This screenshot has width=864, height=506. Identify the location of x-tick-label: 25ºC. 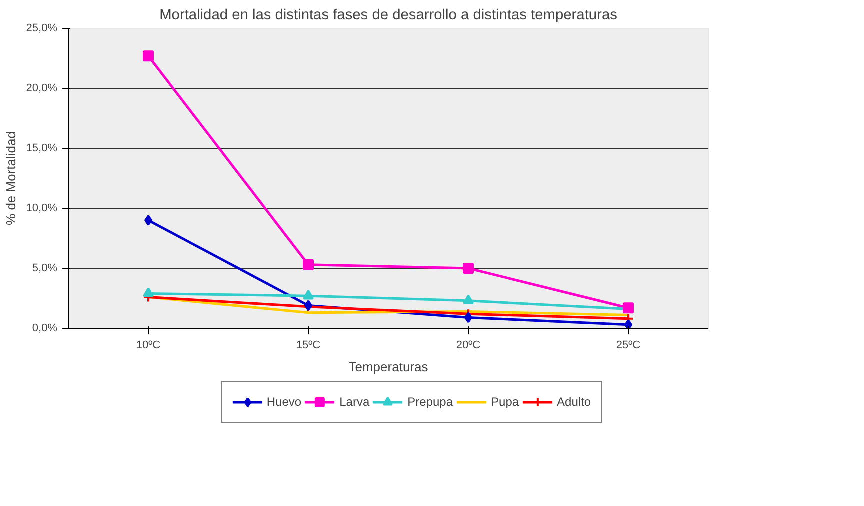
(628, 346).